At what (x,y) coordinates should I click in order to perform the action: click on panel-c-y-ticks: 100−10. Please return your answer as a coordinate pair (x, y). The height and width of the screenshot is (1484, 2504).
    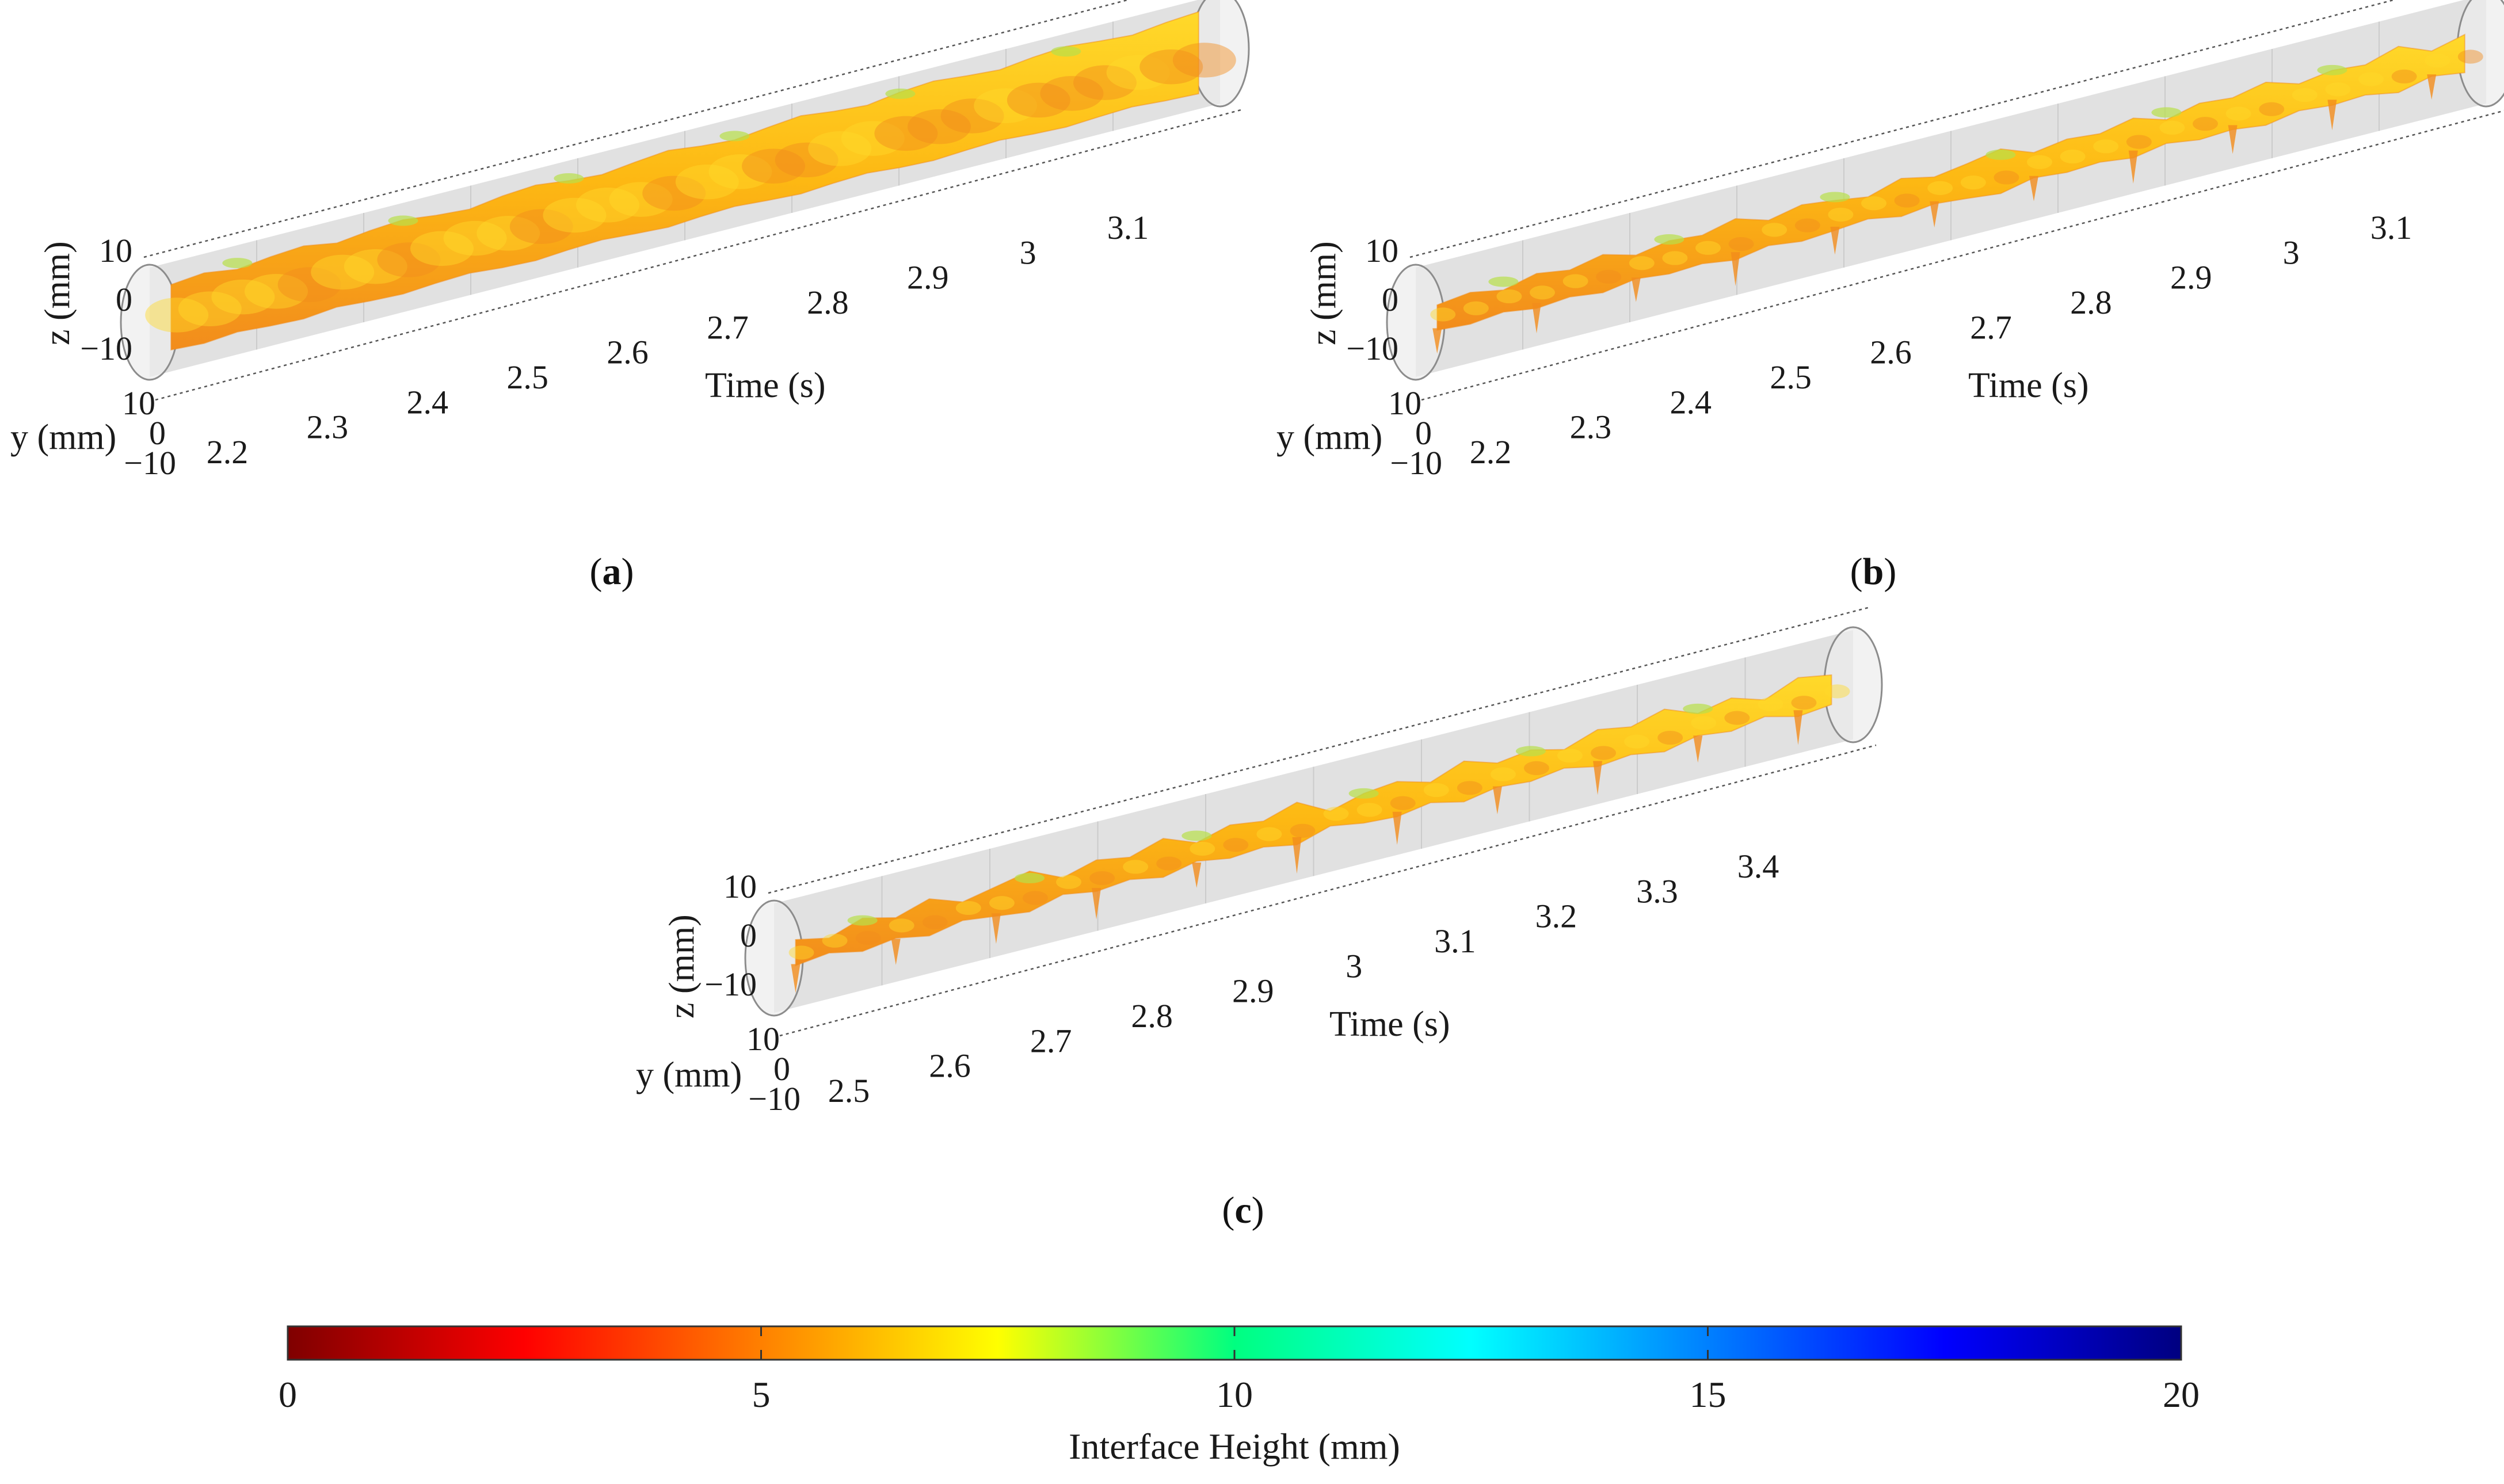
    Looking at the image, I should click on (773, 1068).